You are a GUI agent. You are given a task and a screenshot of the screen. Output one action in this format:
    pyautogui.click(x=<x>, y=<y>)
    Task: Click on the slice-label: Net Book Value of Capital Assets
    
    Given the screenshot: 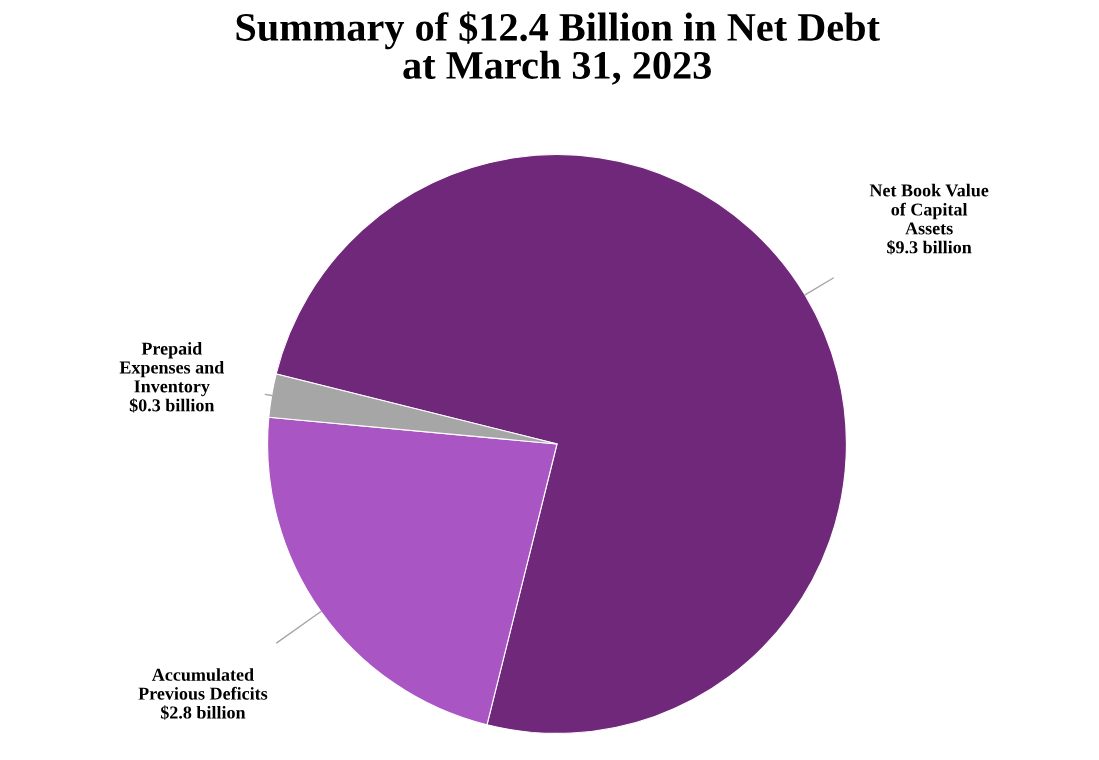 What is the action you would take?
    pyautogui.click(x=929, y=209)
    